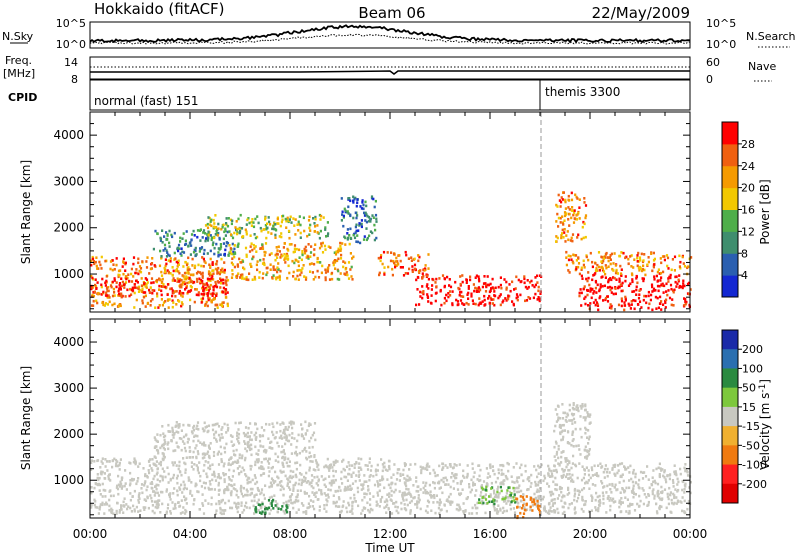 Image resolution: width=800 pixels, height=554 pixels. I want to click on time-tick-label: 16:00, so click(490, 534).